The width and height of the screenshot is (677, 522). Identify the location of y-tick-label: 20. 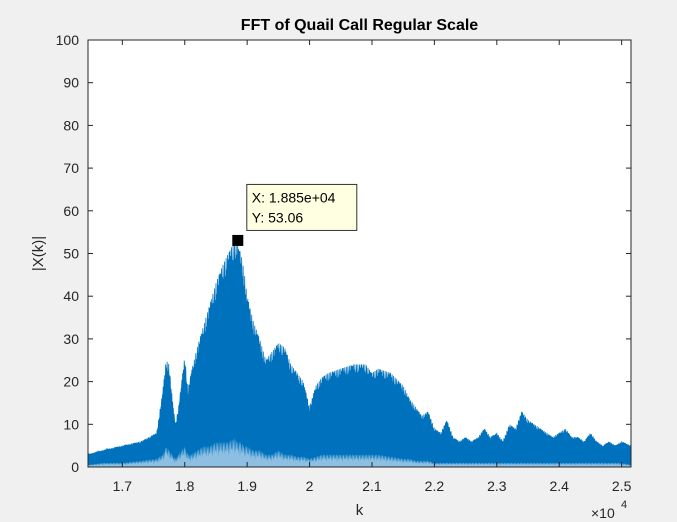
(71, 382).